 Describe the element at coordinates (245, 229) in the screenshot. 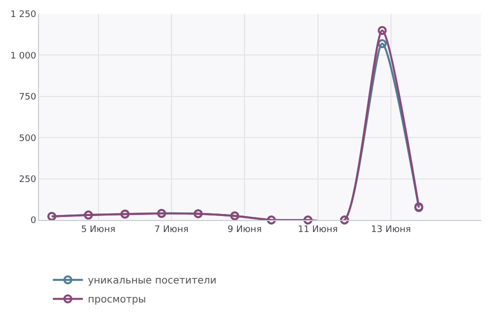

I see `x-tick-label: 9 Июня` at that location.